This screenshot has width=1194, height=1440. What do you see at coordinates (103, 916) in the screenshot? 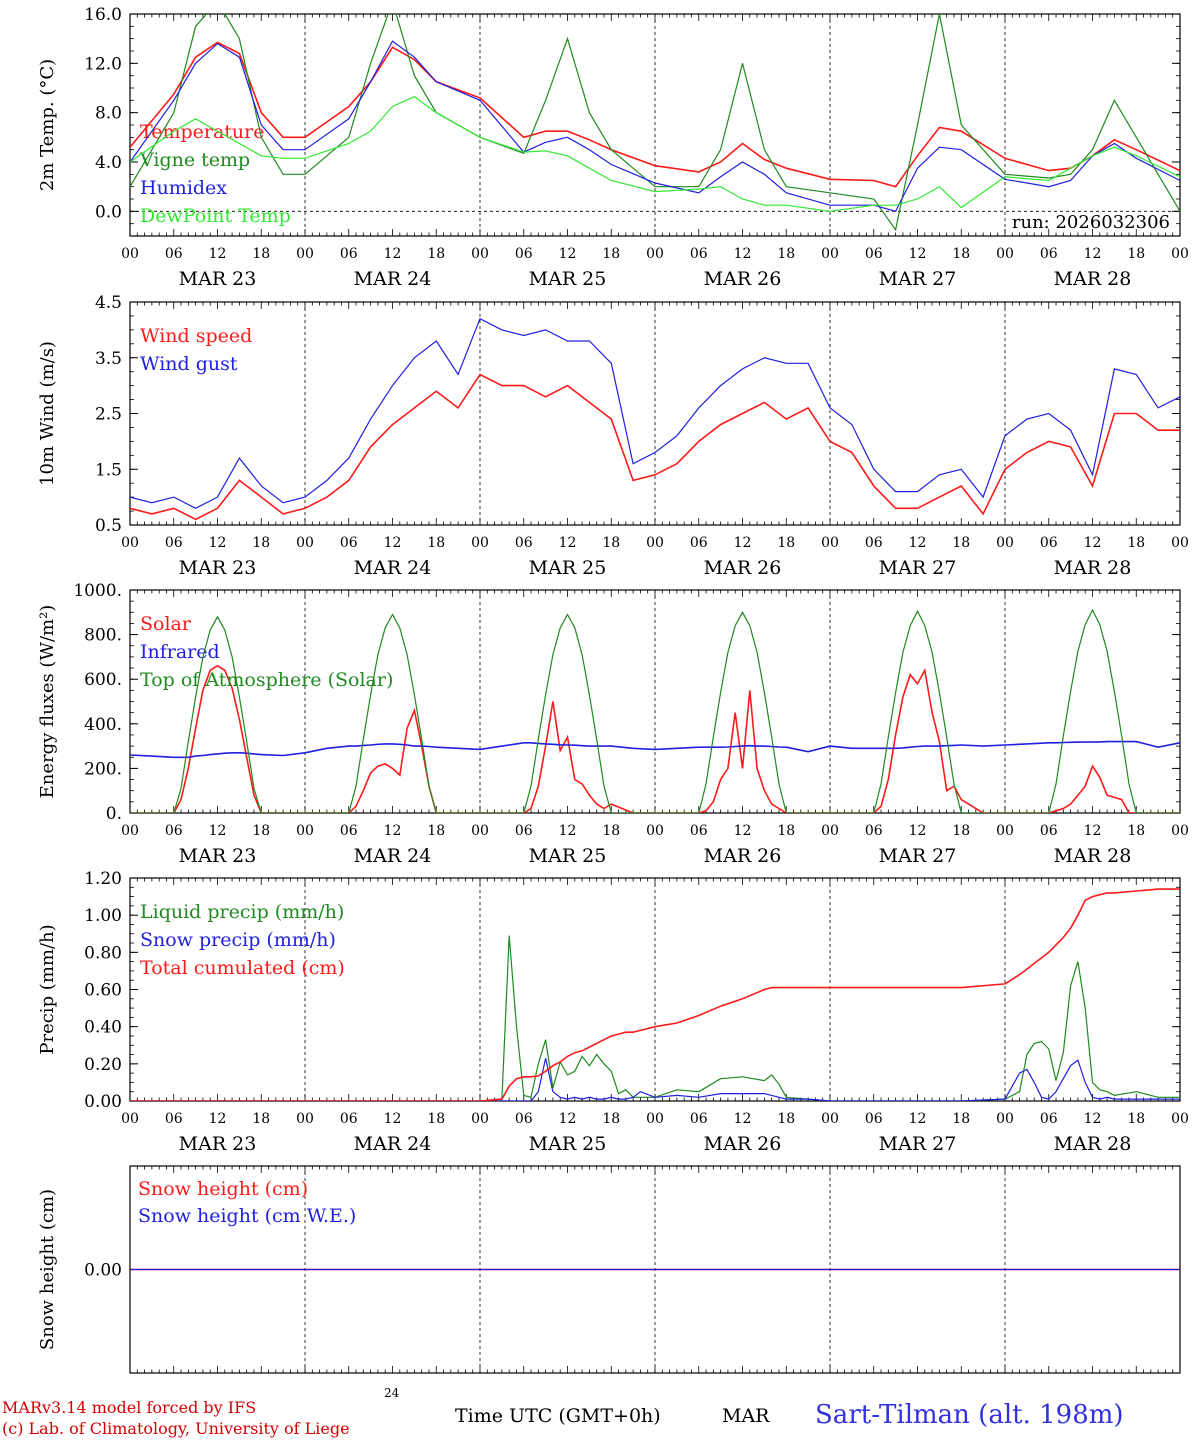
I see `y-tick-label: 1.00` at bounding box center [103, 916].